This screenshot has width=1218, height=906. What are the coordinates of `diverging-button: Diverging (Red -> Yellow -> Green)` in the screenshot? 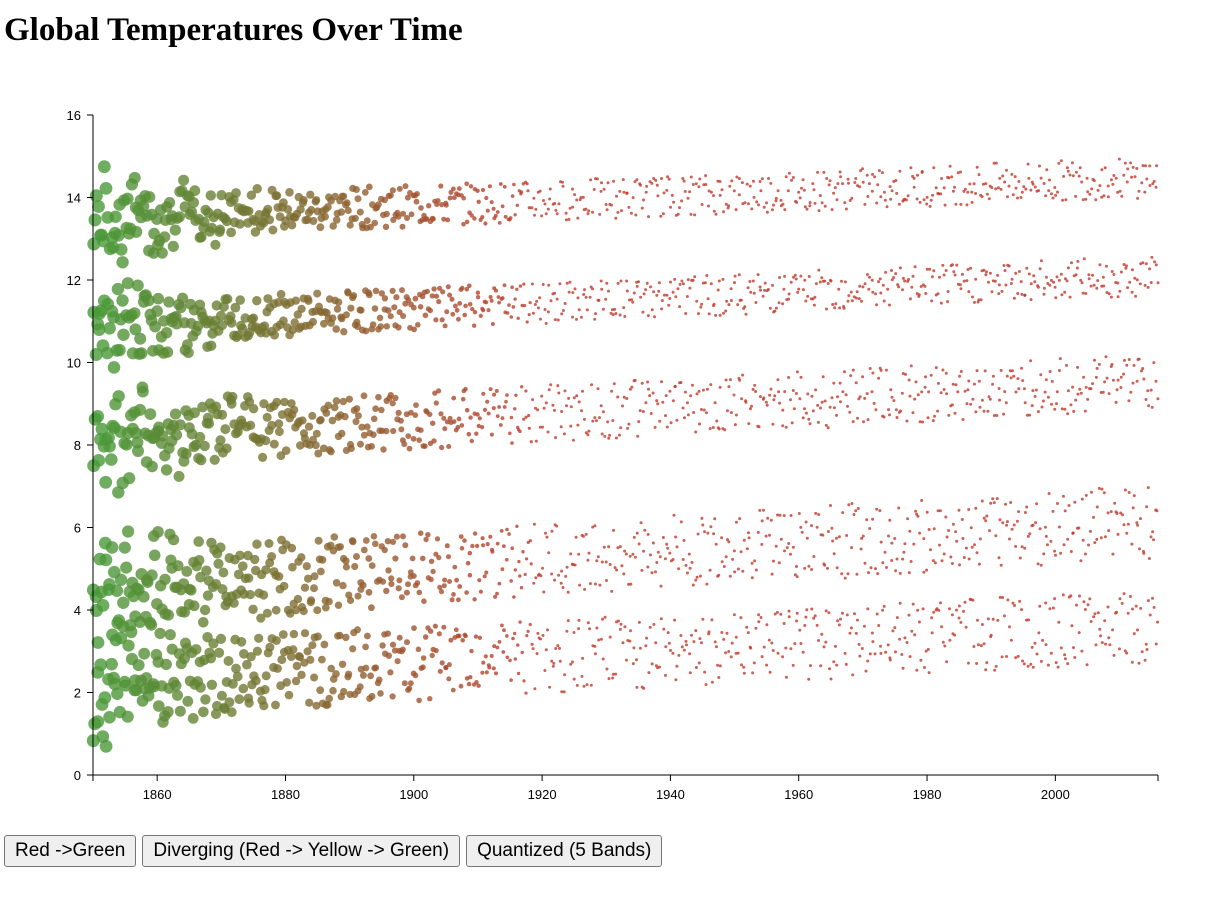 It's located at (301, 851).